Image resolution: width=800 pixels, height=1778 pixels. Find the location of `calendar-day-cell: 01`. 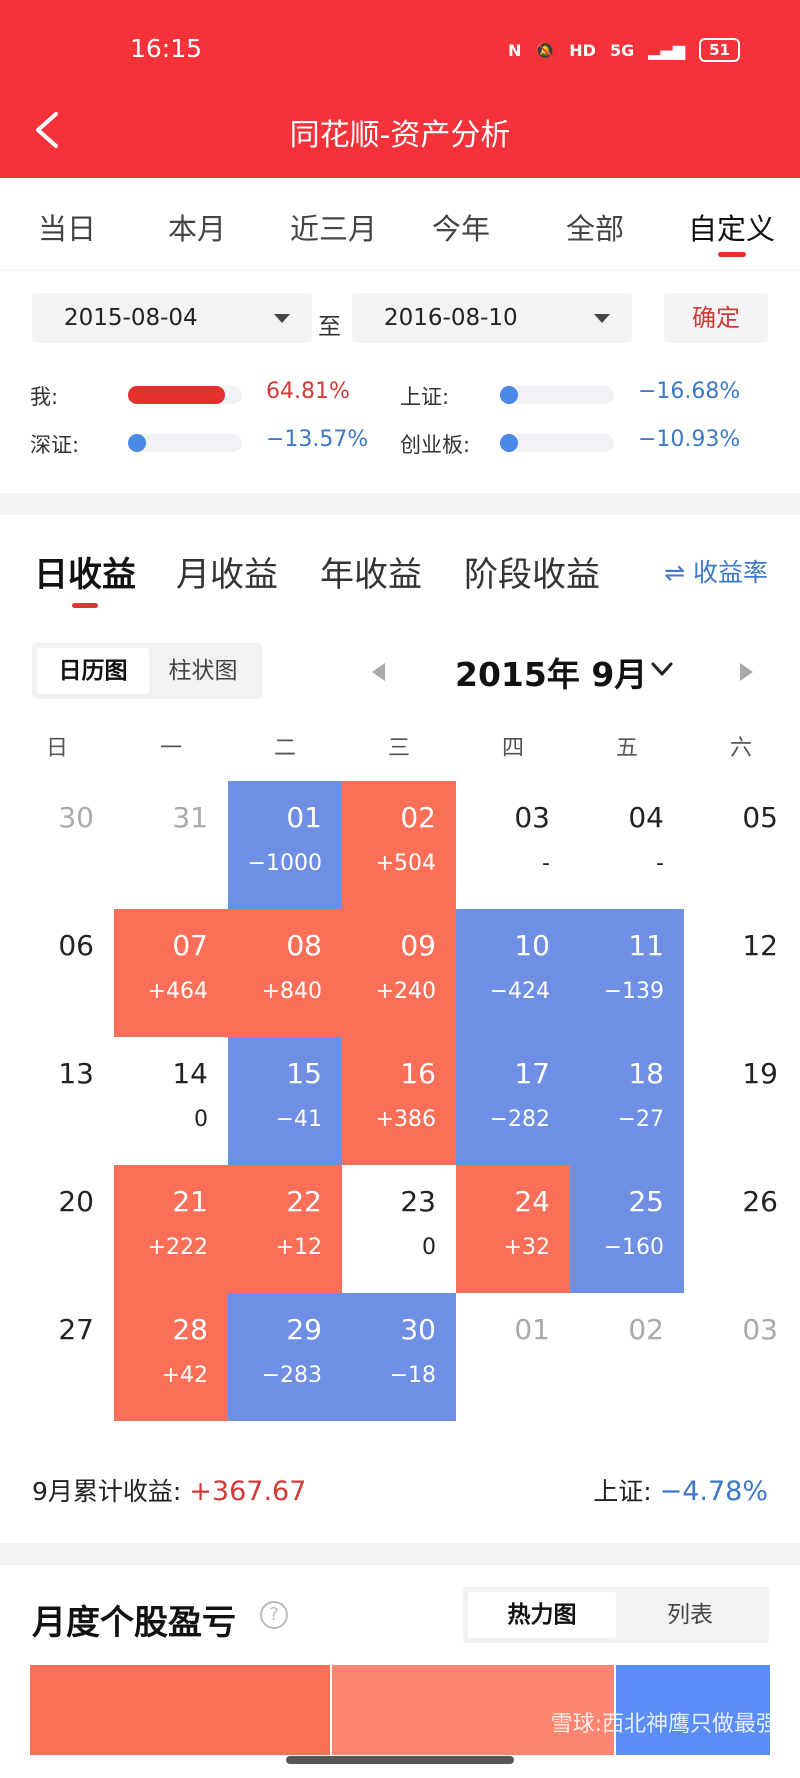

calendar-day-cell: 01 is located at coordinates (513, 1357).